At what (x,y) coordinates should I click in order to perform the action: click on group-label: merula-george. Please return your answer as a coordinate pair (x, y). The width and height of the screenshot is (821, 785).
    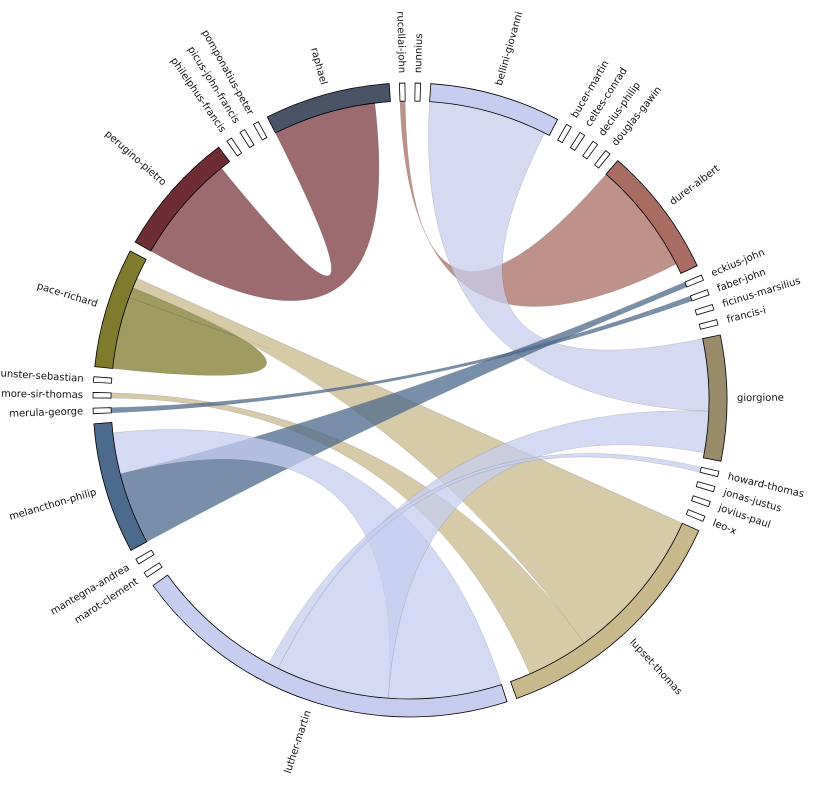
    Looking at the image, I should click on (46, 413).